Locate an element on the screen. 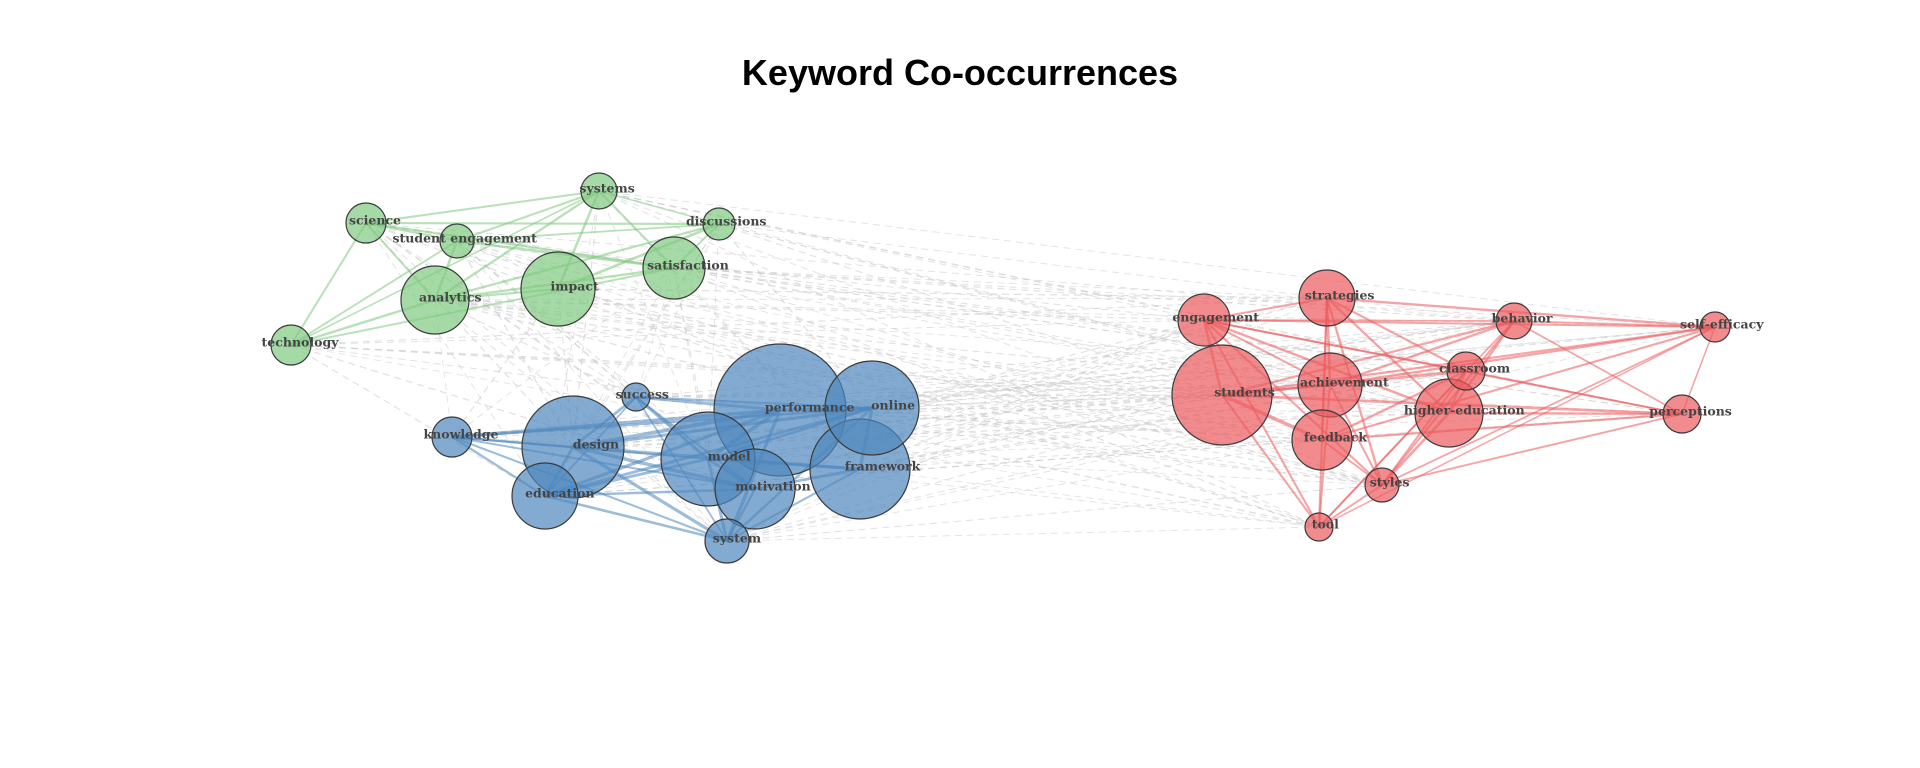 This screenshot has width=1920, height=768. node-label: science is located at coordinates (375, 220).